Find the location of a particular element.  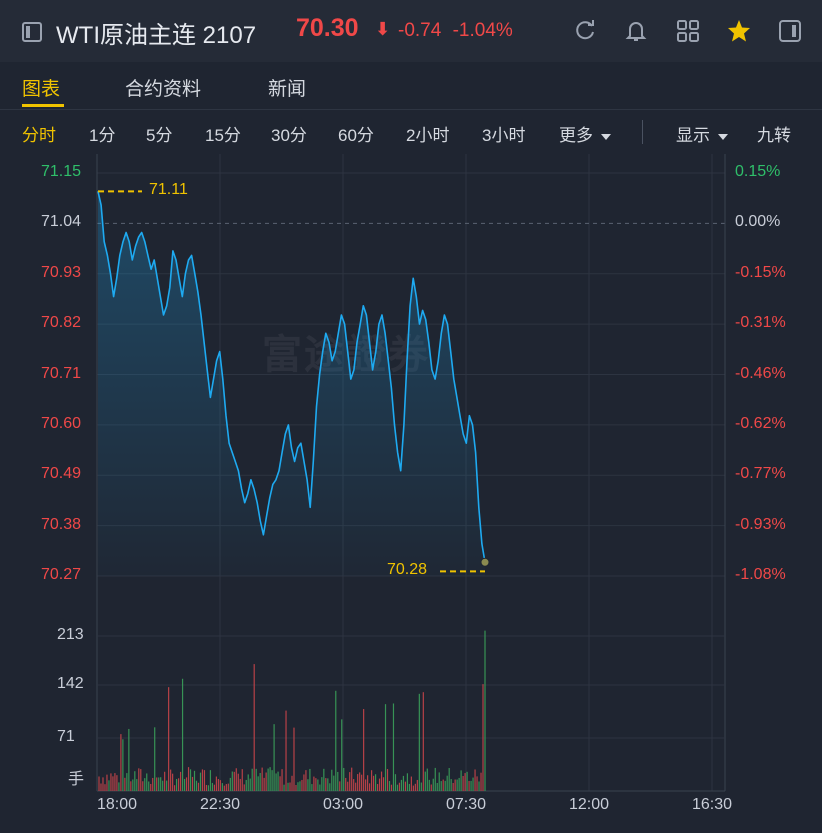

grid-icon is located at coordinates (688, 31).